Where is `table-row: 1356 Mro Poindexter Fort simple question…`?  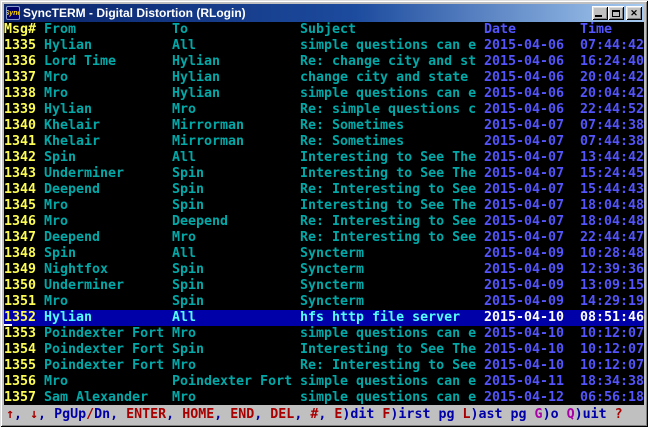
table-row: 1356 Mro Poindexter Fort simple question… is located at coordinates (324, 382).